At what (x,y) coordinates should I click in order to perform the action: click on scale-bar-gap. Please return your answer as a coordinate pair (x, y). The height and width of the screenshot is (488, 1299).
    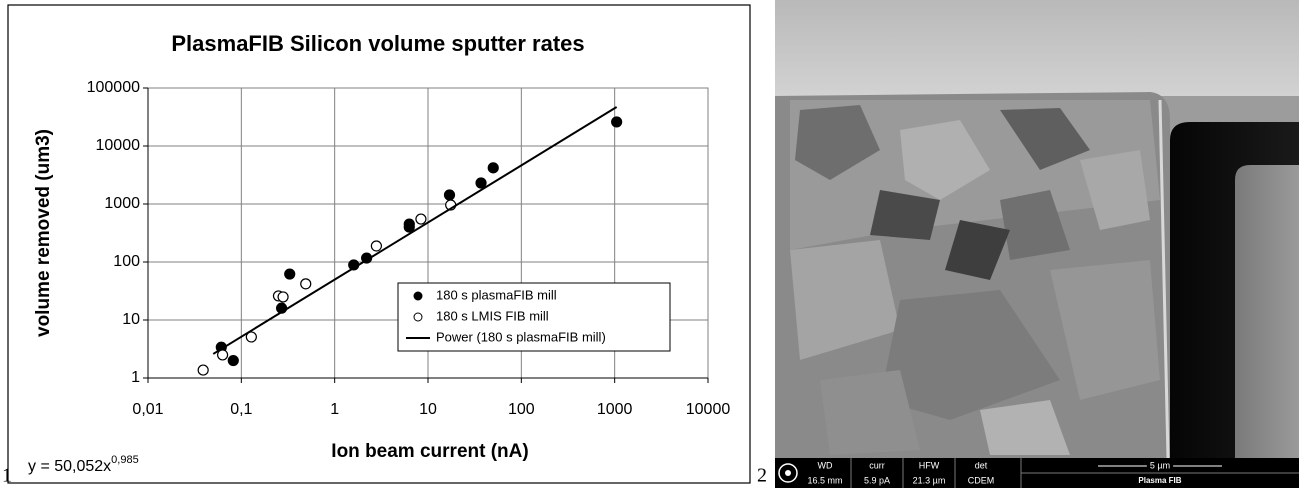
    Looking at the image, I should click on (1160, 466).